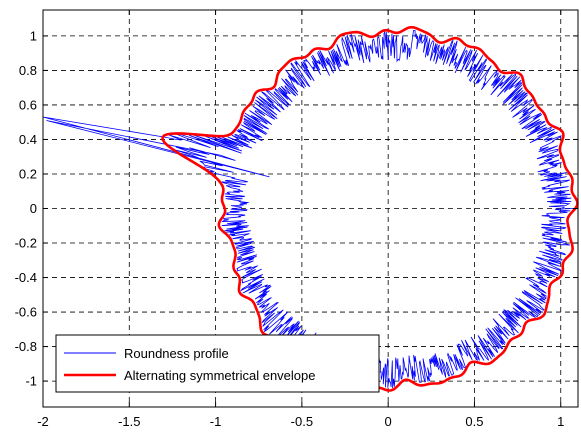 The height and width of the screenshot is (434, 581). I want to click on y-tick-label: -0.2, so click(26, 243).